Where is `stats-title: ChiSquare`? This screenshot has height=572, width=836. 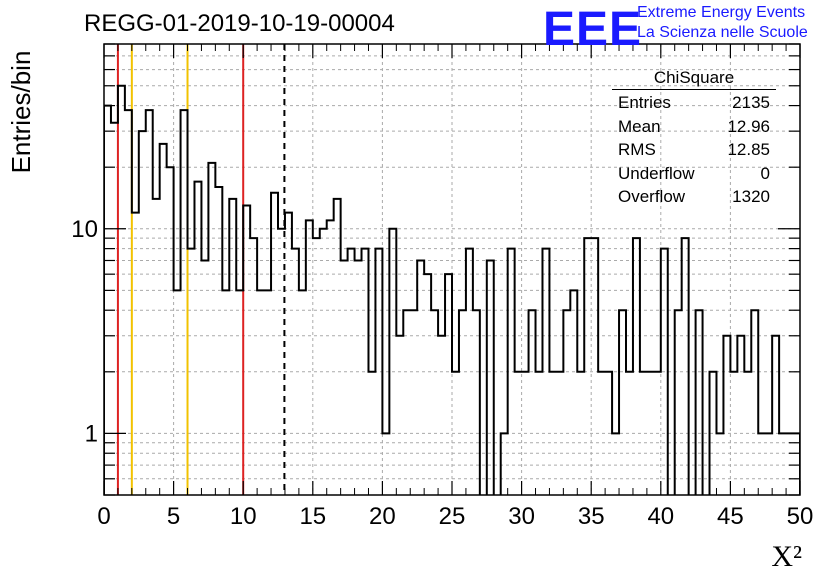
stats-title: ChiSquare is located at coordinates (694, 79).